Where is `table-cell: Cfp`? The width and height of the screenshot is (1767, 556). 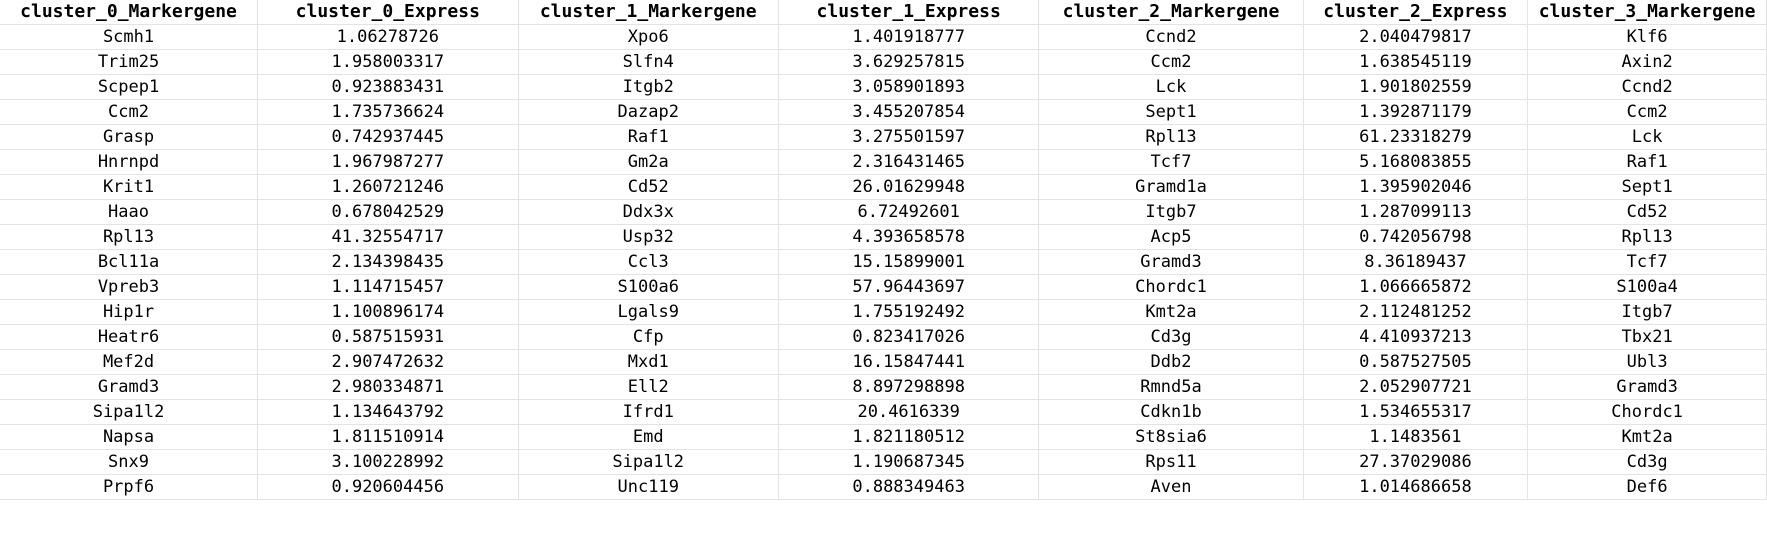 table-cell: Cfp is located at coordinates (648, 337).